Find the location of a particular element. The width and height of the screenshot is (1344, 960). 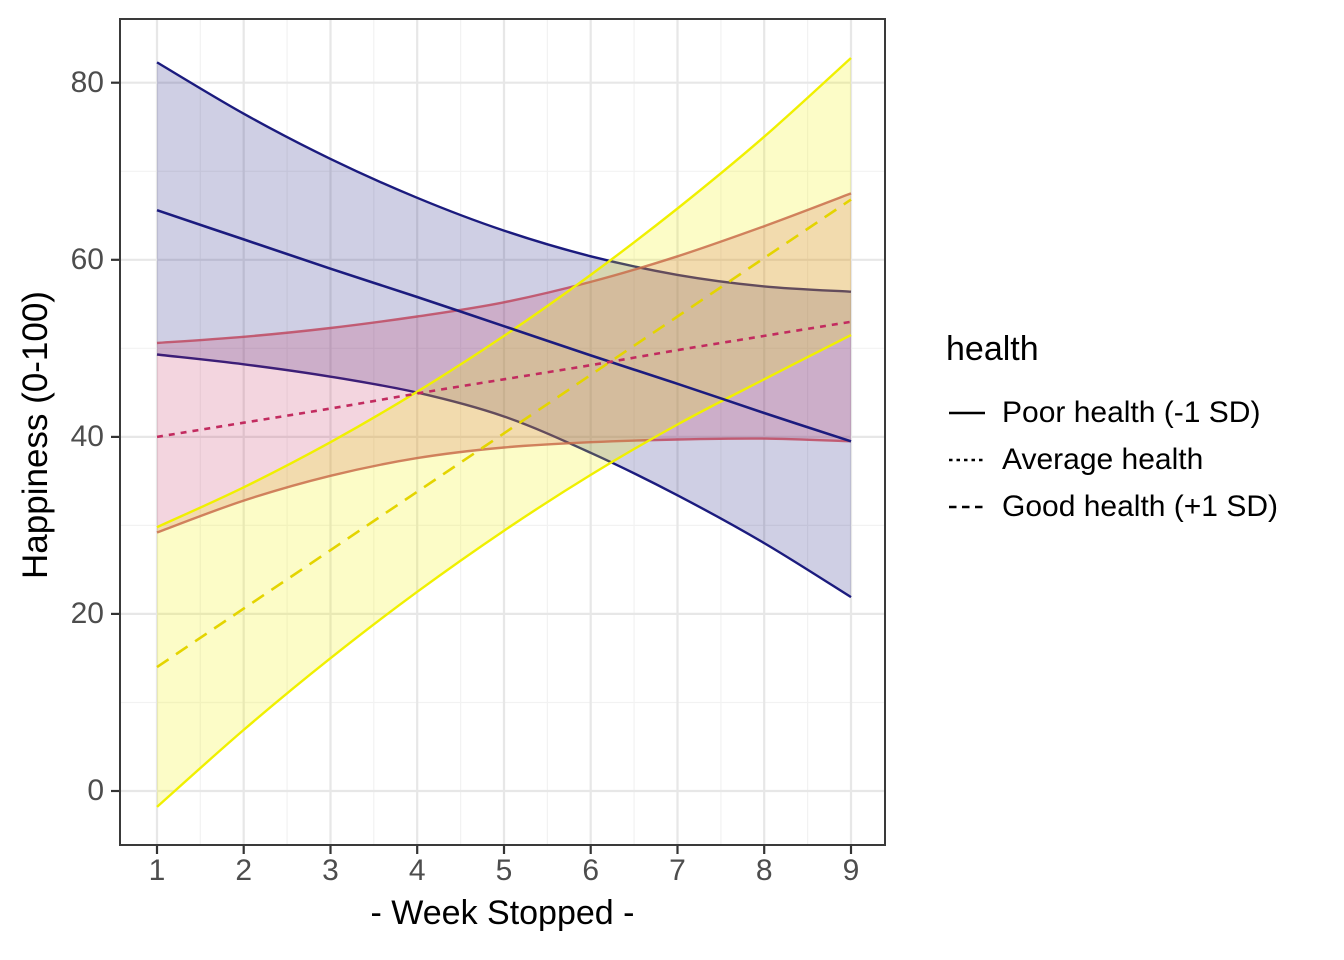

ci-upper-edge-poor is located at coordinates (504, 177).